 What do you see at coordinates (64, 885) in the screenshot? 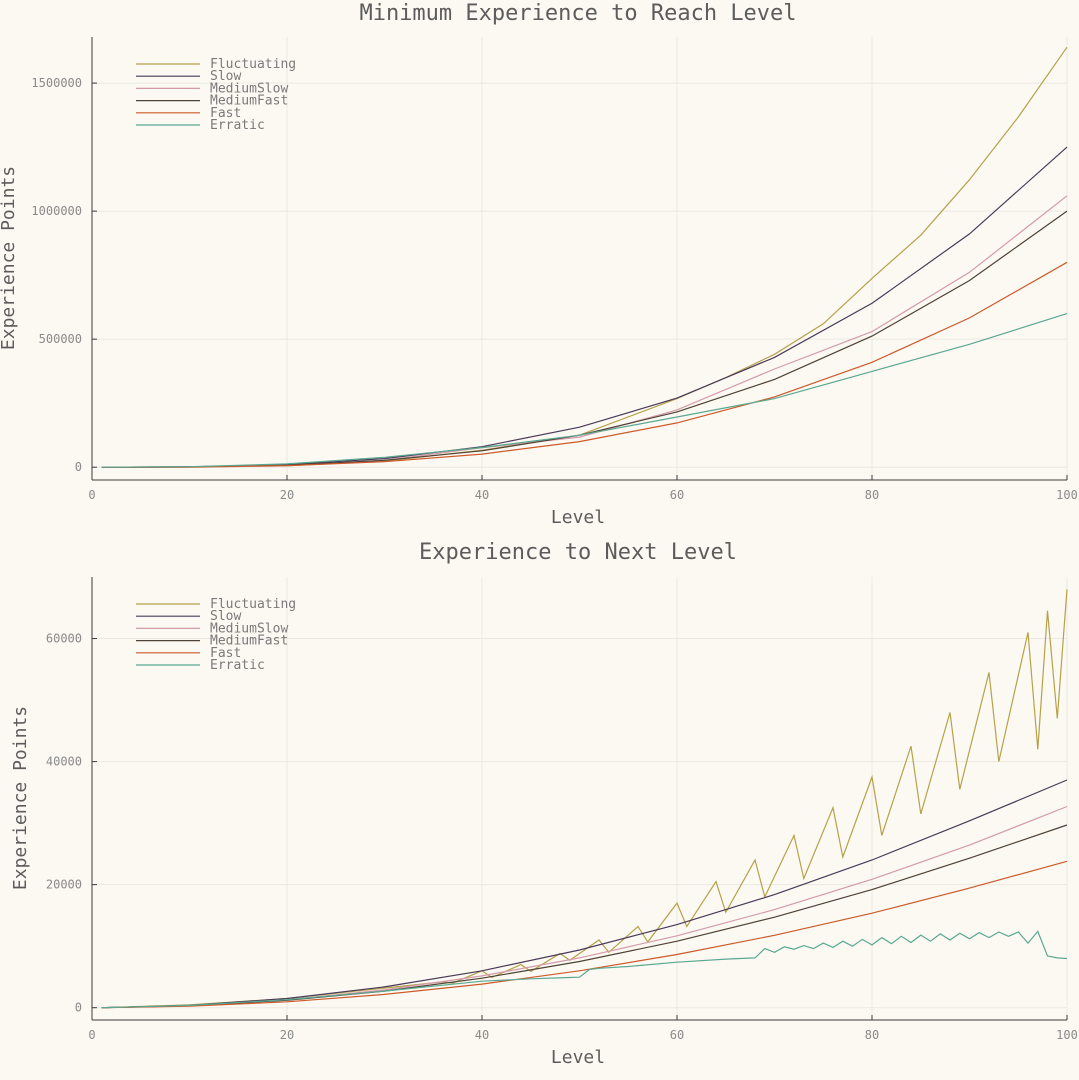
I see `y-tick-label: 20000` at bounding box center [64, 885].